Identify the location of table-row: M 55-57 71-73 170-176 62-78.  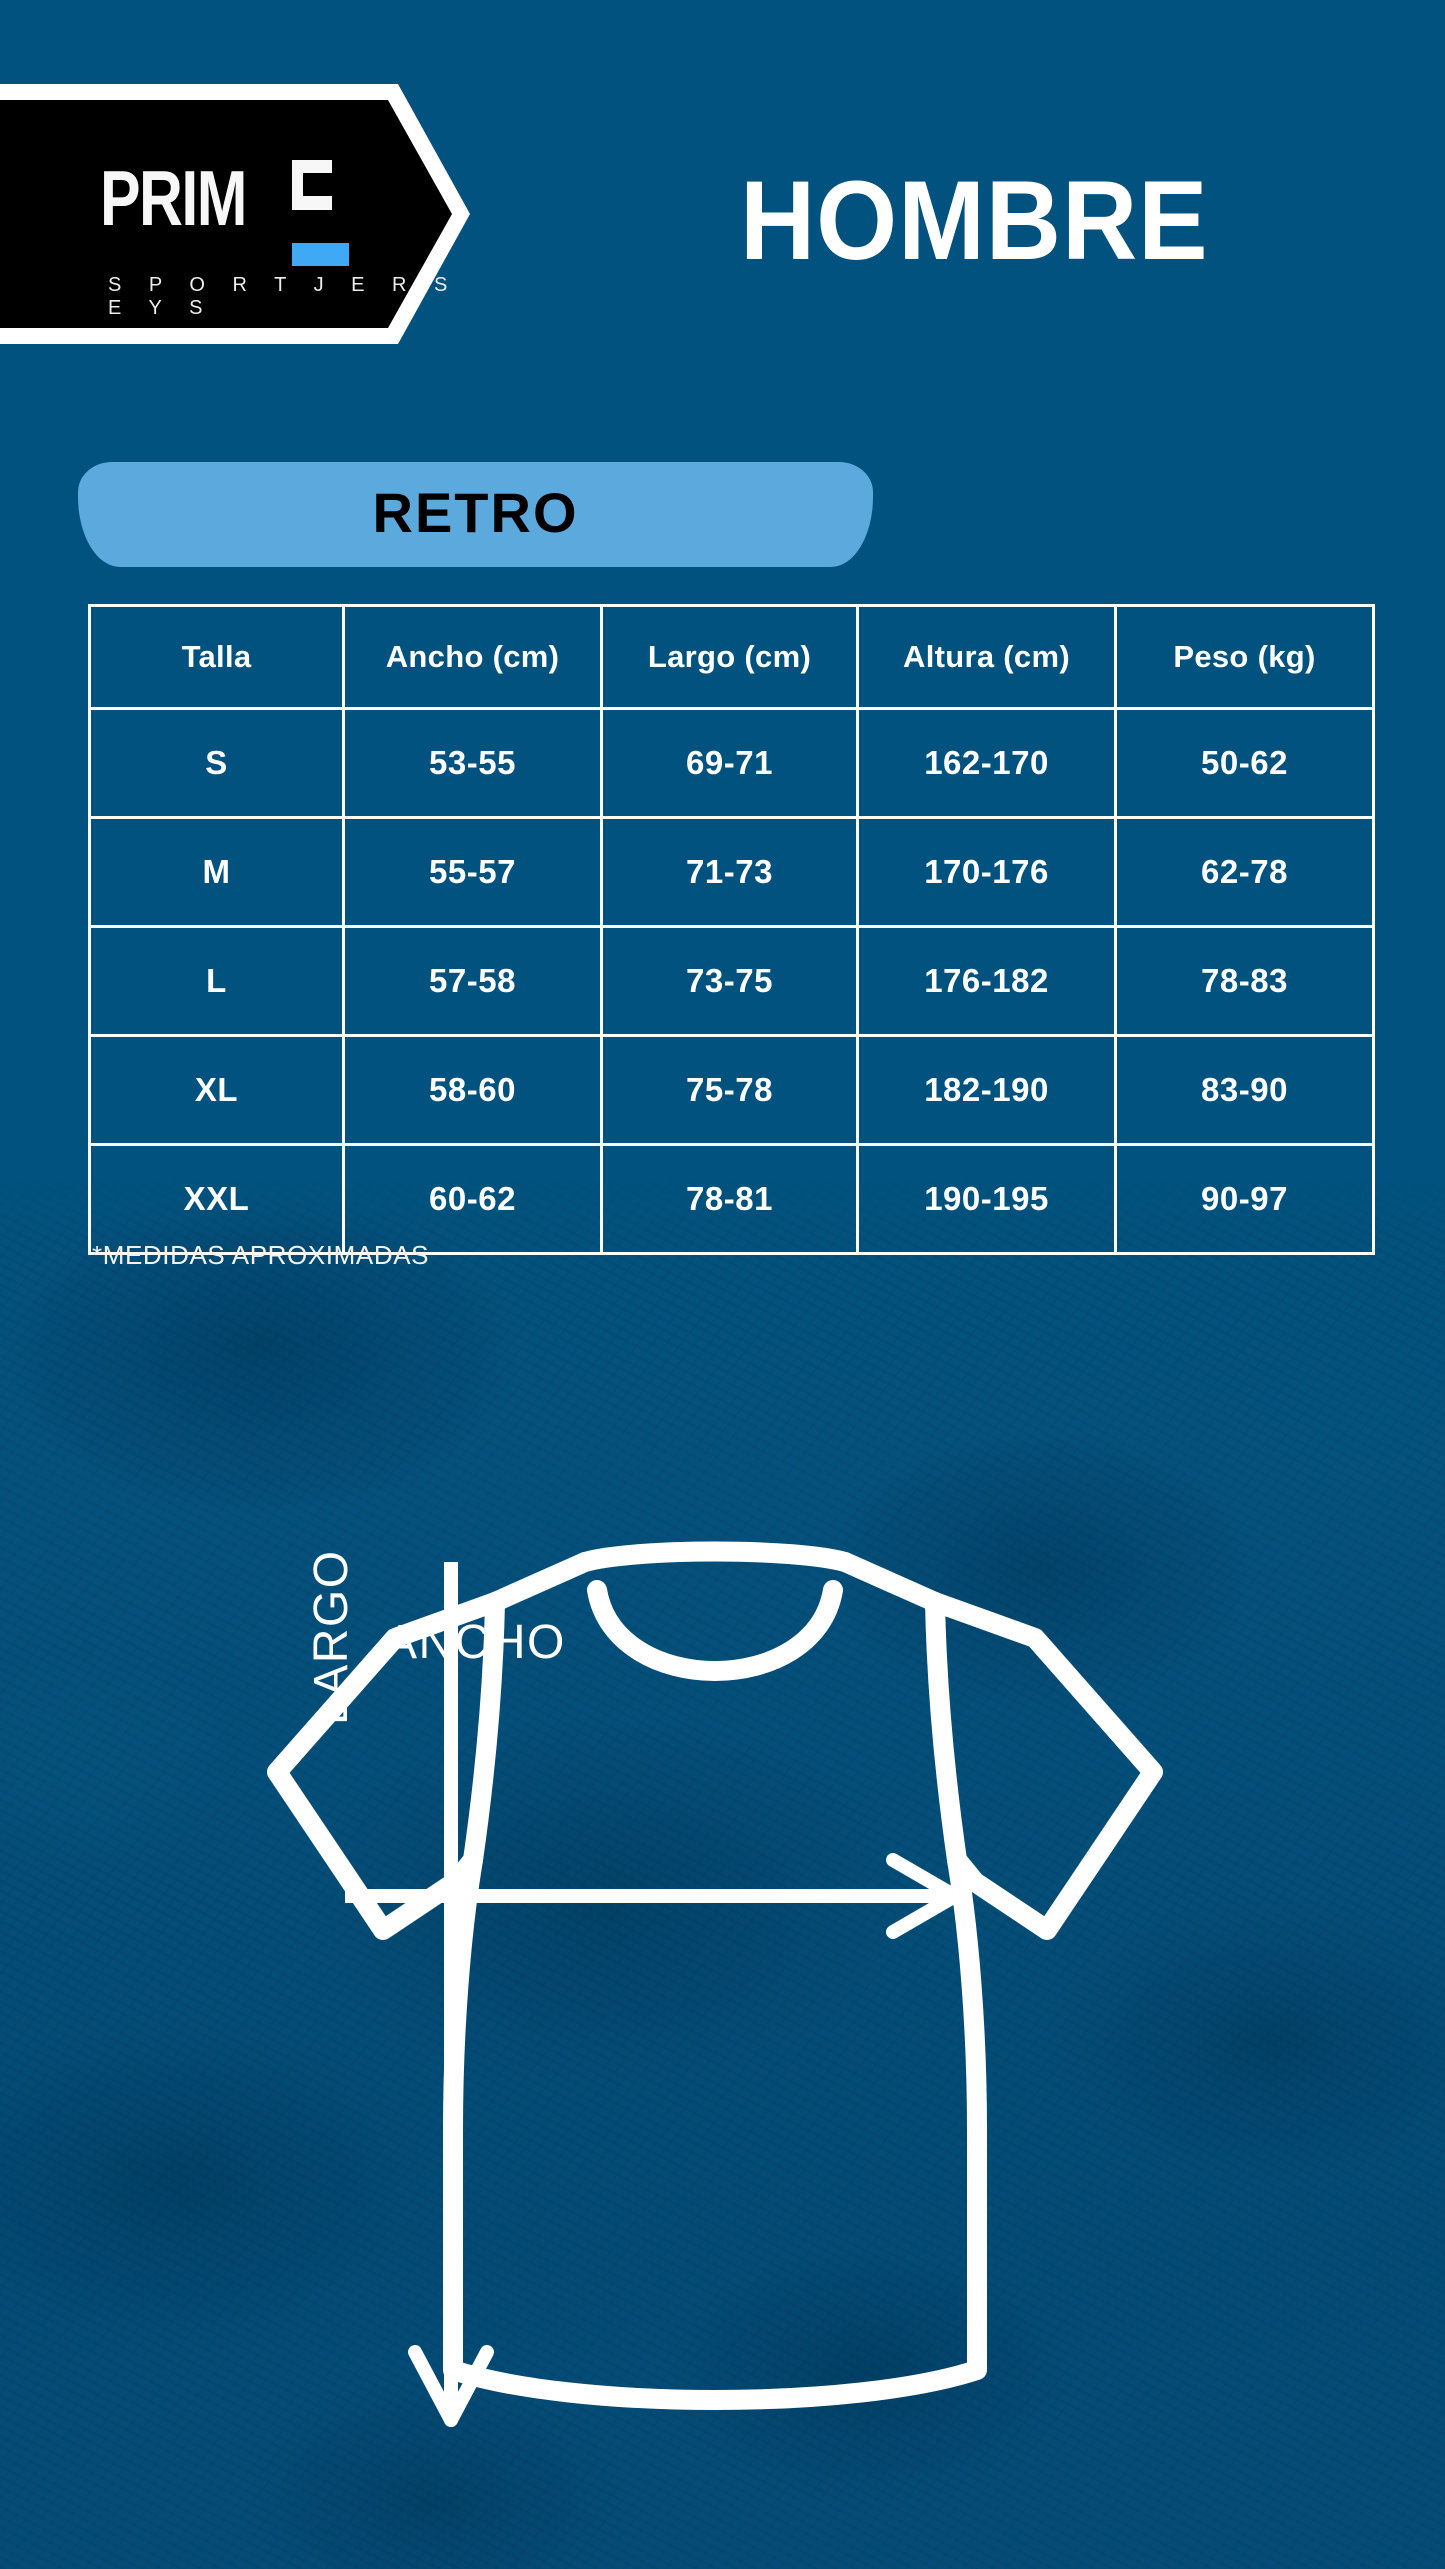
(731, 872).